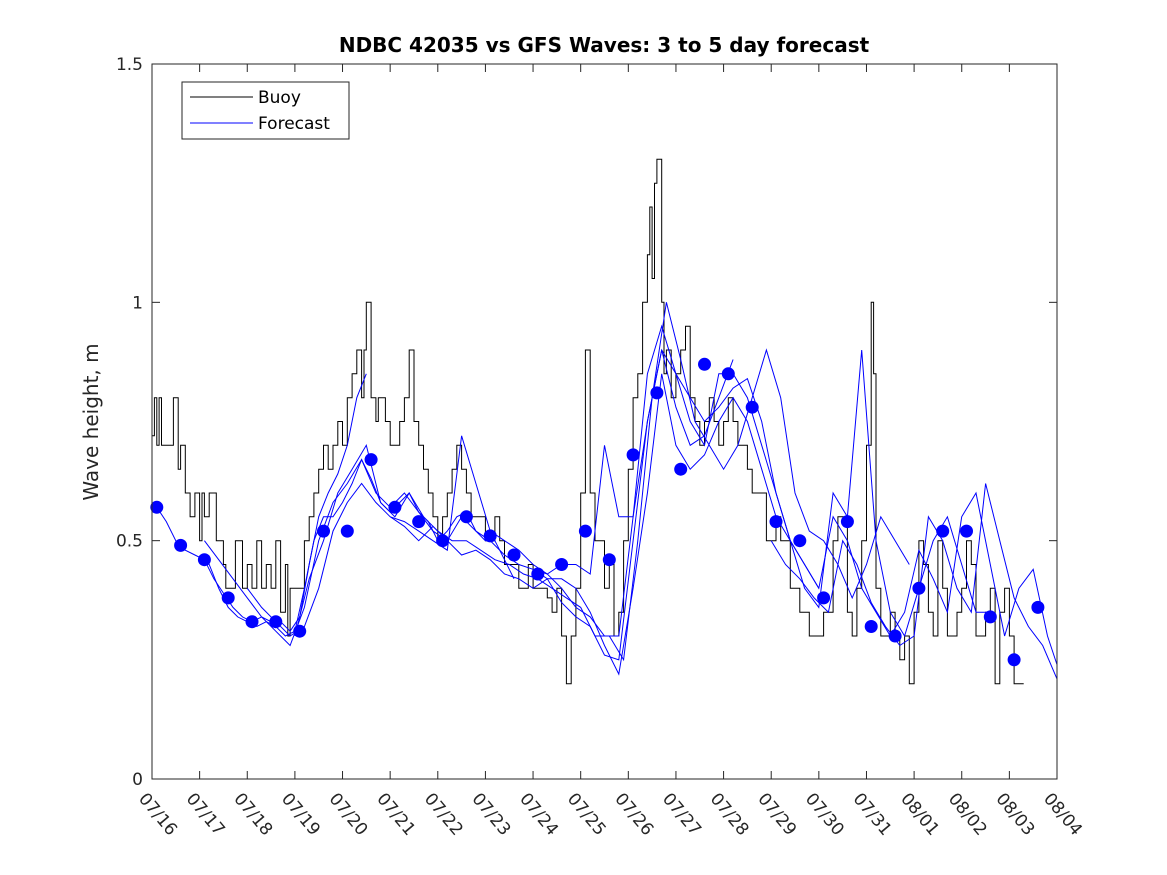 The height and width of the screenshot is (875, 1167). I want to click on legend-forecast-label: Forecast, so click(294, 124).